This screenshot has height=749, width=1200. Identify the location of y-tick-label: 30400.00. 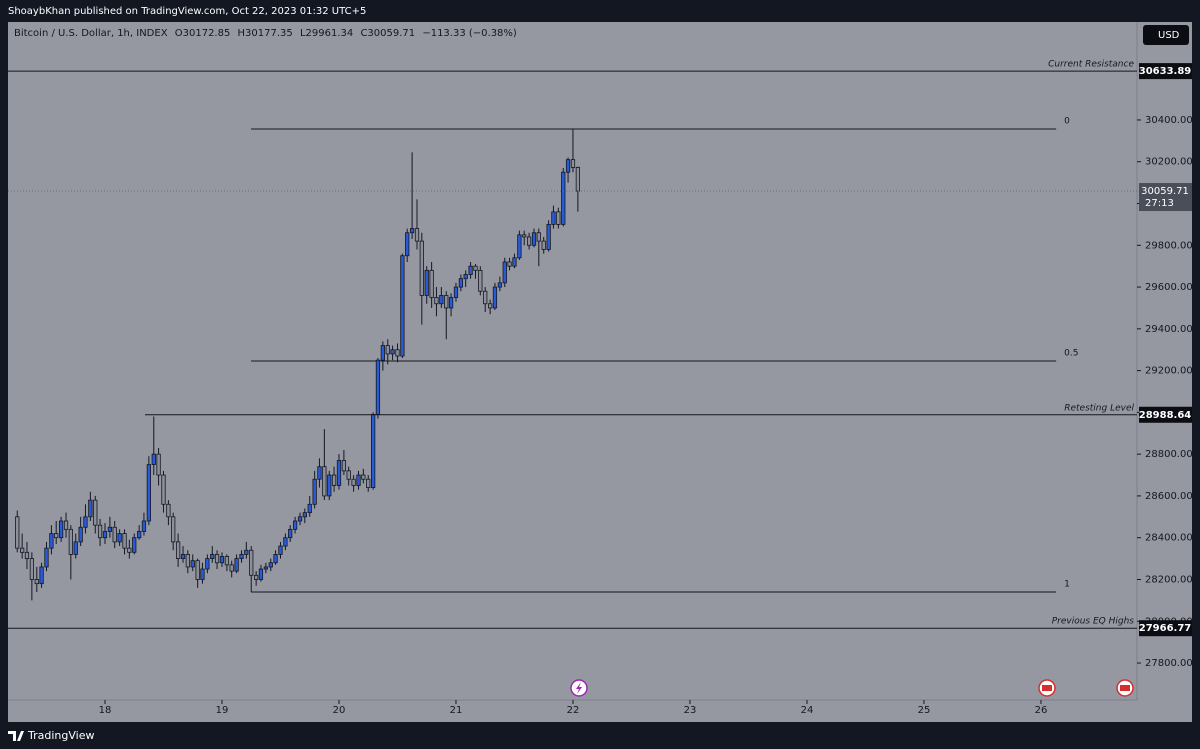
(1169, 120).